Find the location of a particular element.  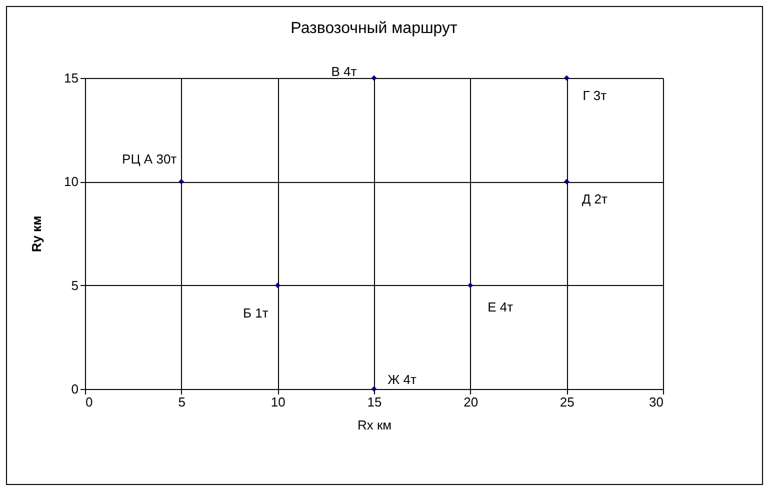

x-tick-label: 30 is located at coordinates (656, 402).